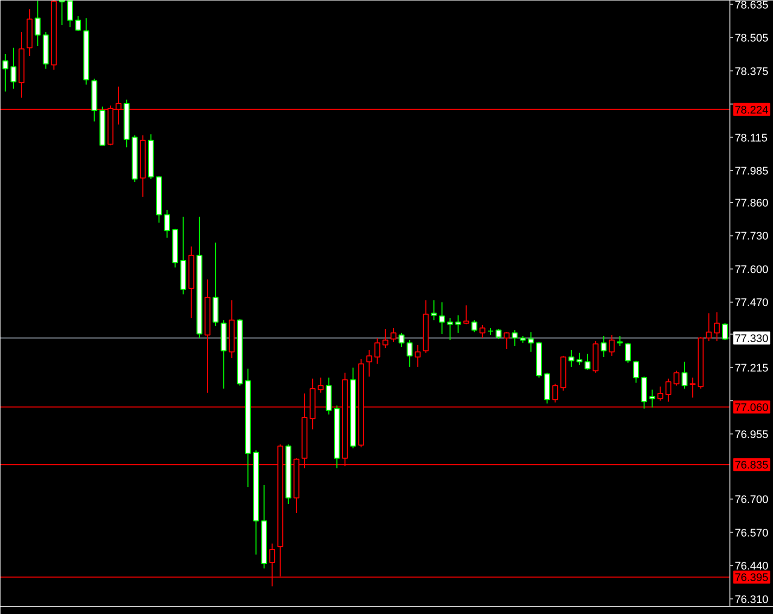 This screenshot has width=773, height=614. I want to click on ref-line-label: 78.224, so click(751, 110).